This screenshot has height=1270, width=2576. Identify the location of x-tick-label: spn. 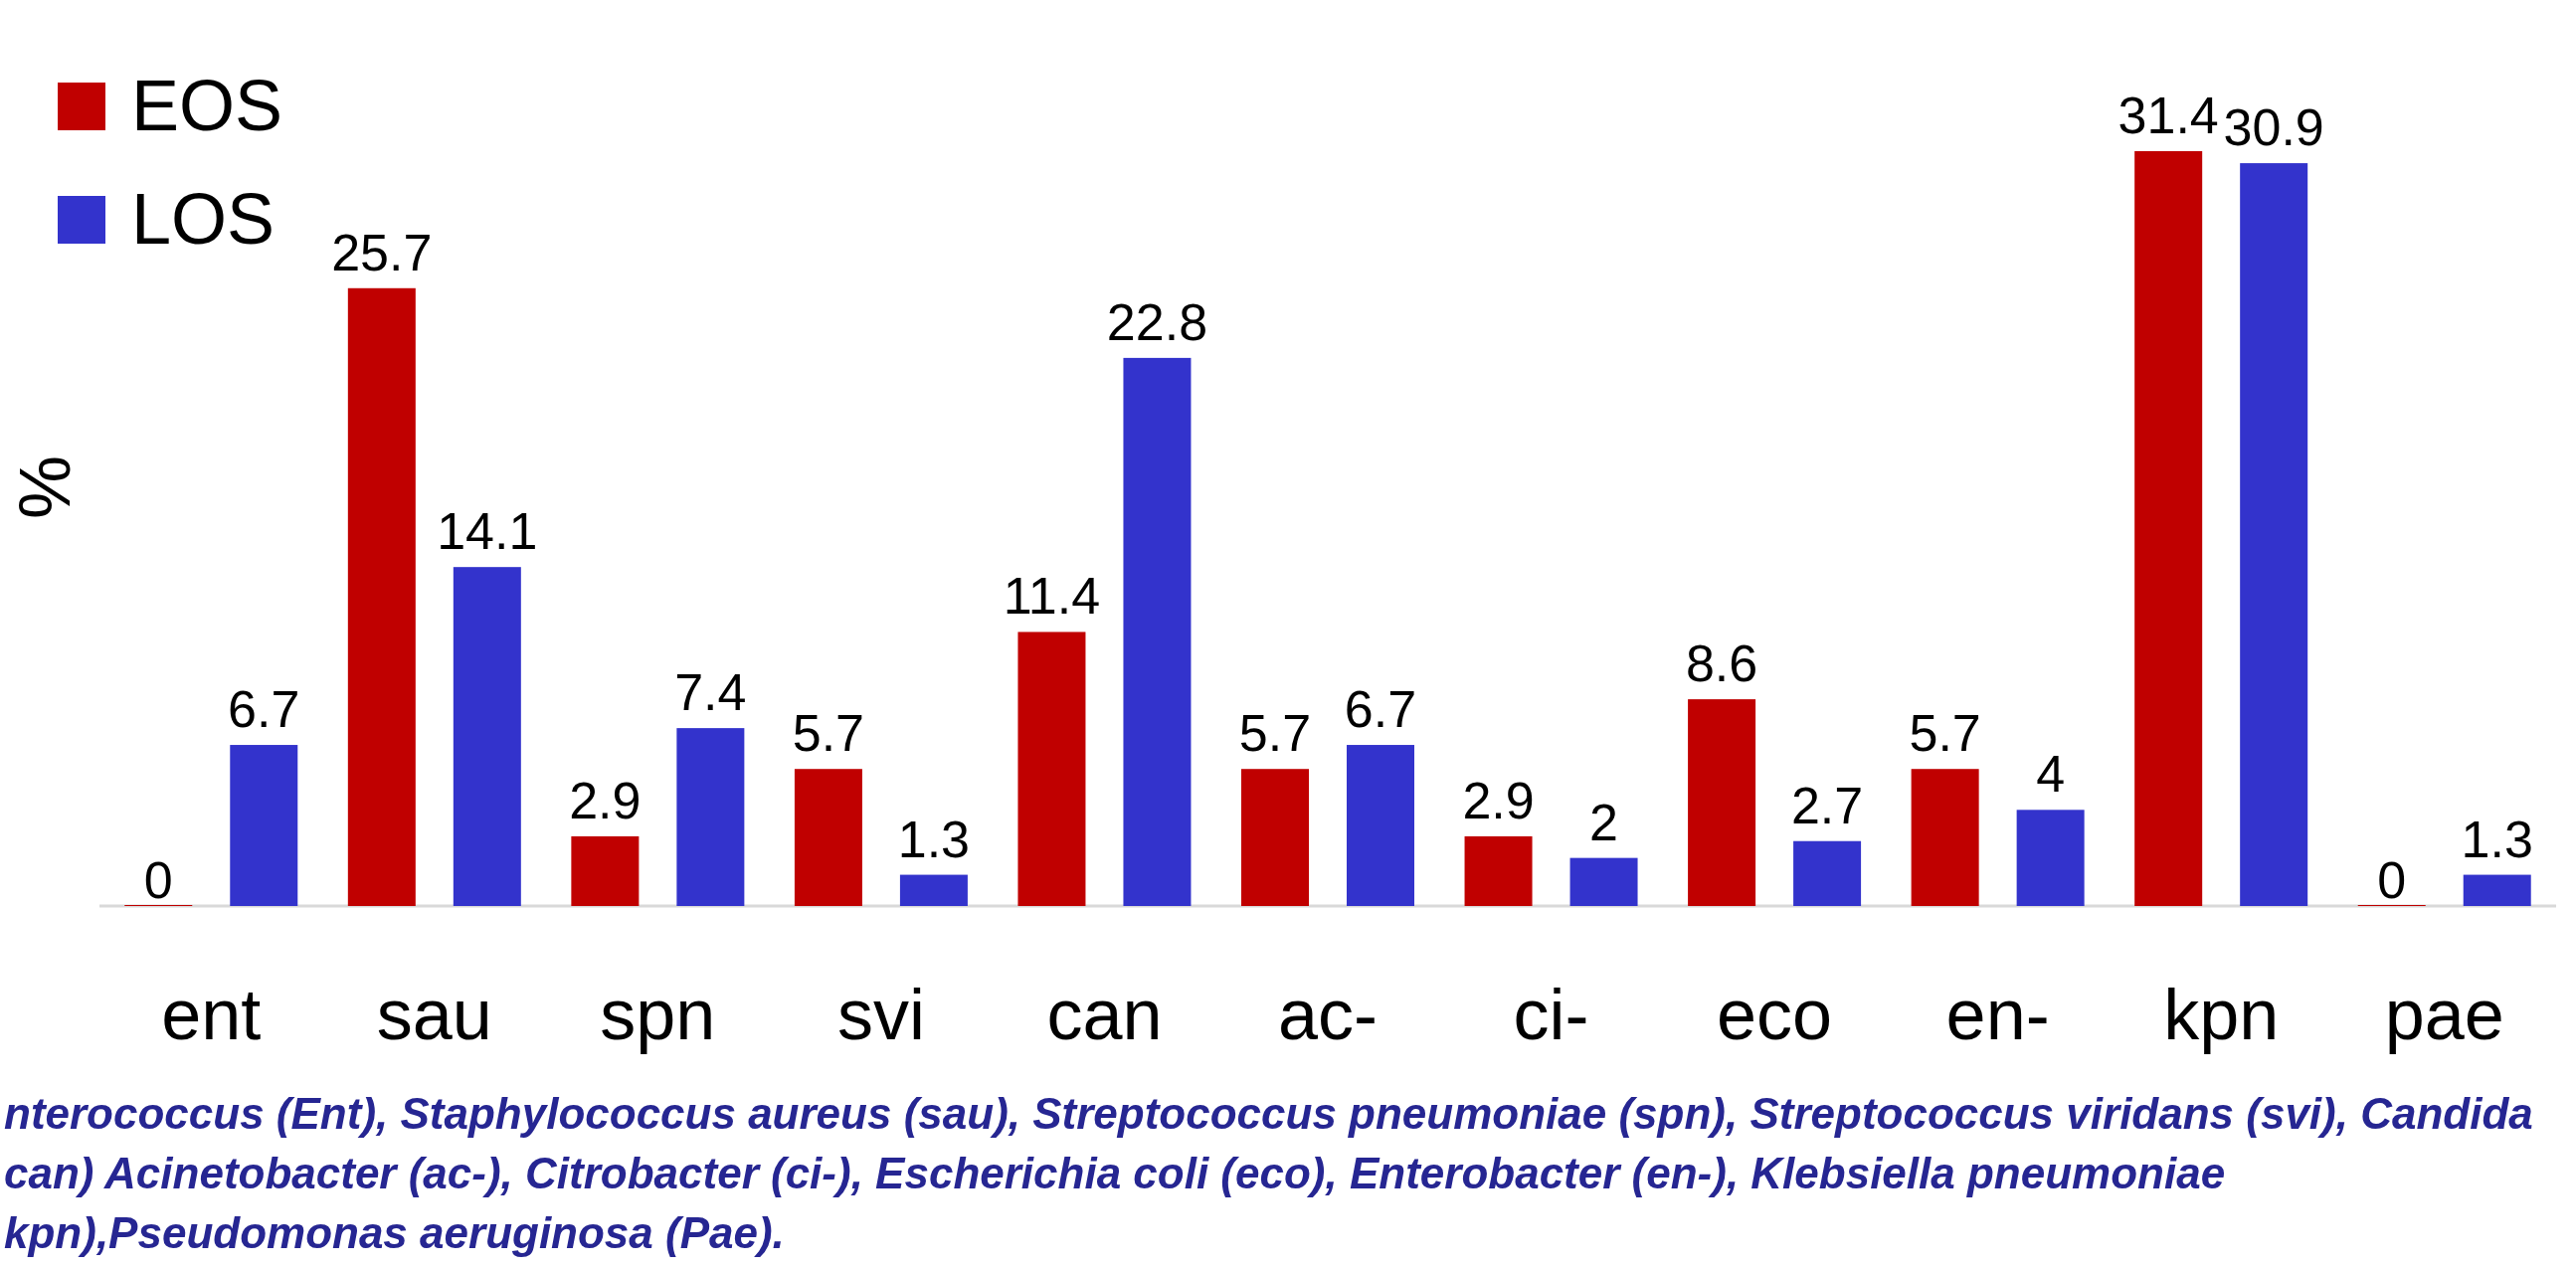
(658, 1014).